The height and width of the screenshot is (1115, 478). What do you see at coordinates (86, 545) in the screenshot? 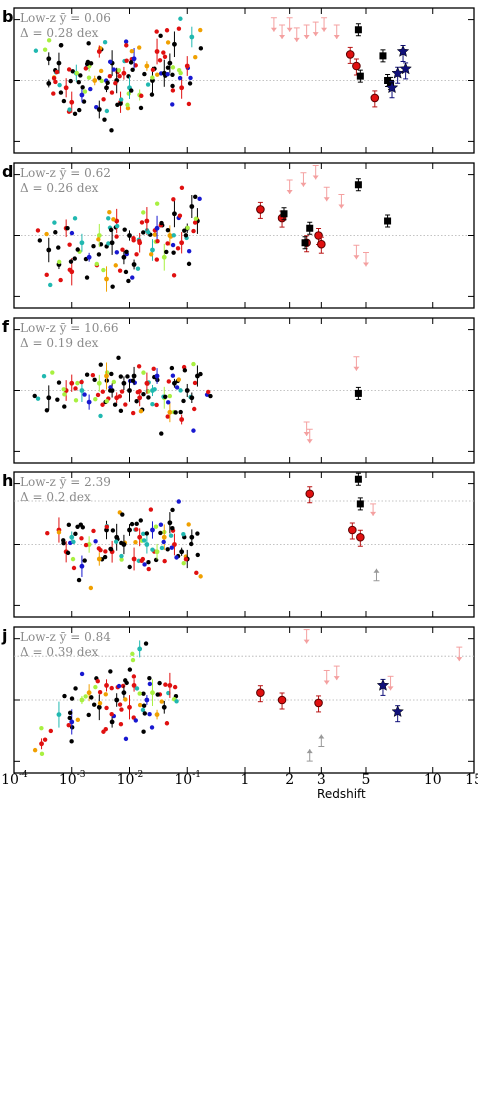
I see `panel-h-point-0-5-c0` at bounding box center [86, 545].